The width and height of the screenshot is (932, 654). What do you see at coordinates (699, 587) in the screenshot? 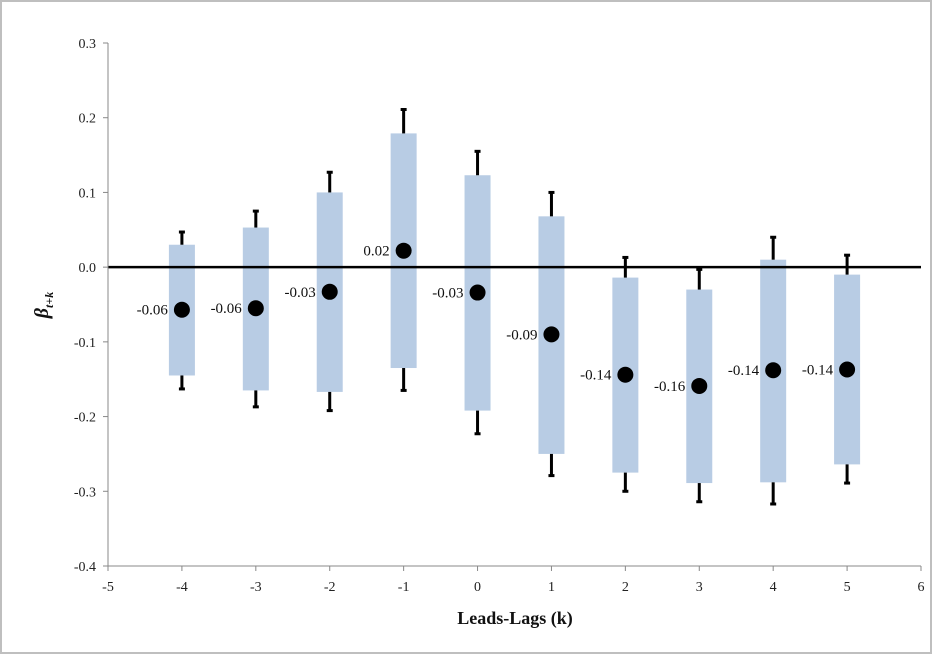
I see `x-tick-label: 3` at bounding box center [699, 587].